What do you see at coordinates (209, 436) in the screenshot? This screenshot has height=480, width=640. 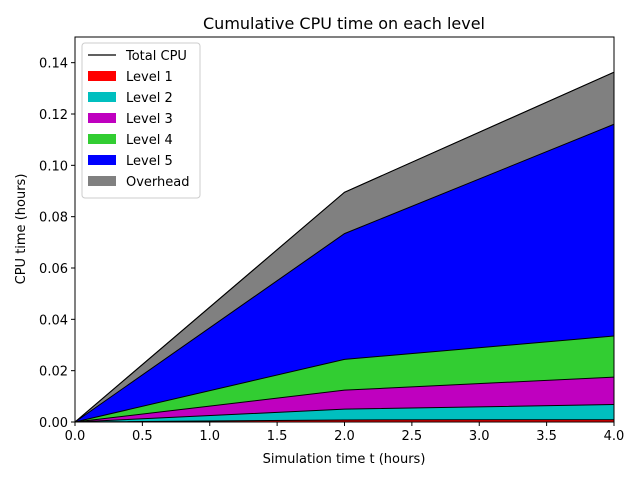 I see `x-tick-label: 1.0` at bounding box center [209, 436].